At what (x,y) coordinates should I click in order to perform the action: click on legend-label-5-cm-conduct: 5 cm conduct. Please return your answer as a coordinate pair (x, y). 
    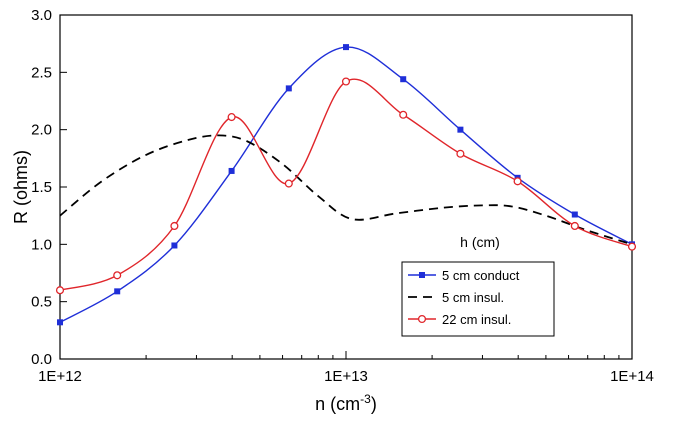
    Looking at the image, I should click on (481, 275).